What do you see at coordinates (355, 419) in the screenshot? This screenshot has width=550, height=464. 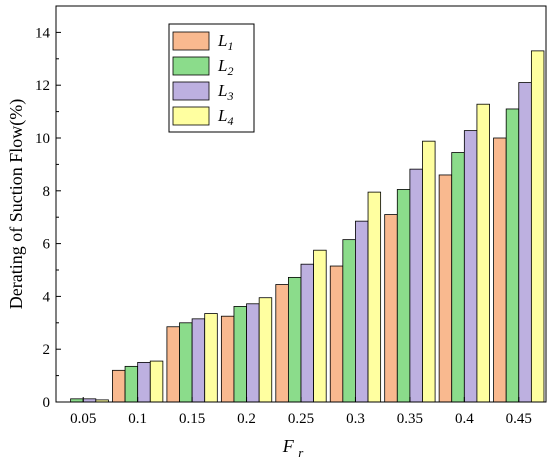 I see `x-tick-label: 0.3` at bounding box center [355, 419].